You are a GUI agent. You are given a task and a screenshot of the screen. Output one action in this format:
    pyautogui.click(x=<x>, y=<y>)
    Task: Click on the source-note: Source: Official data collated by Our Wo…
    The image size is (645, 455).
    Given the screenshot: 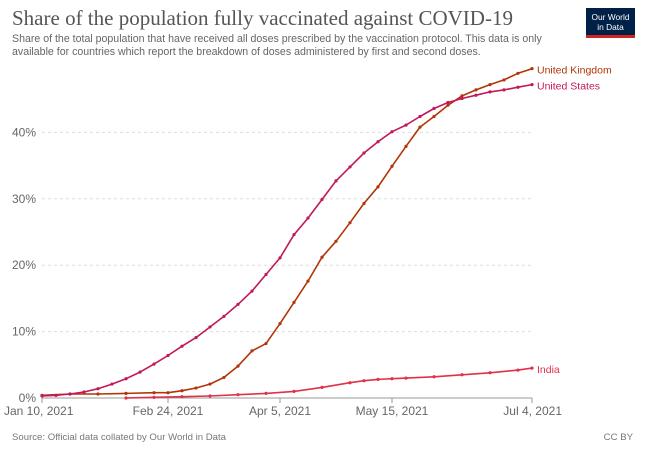 What is the action you would take?
    pyautogui.click(x=119, y=437)
    